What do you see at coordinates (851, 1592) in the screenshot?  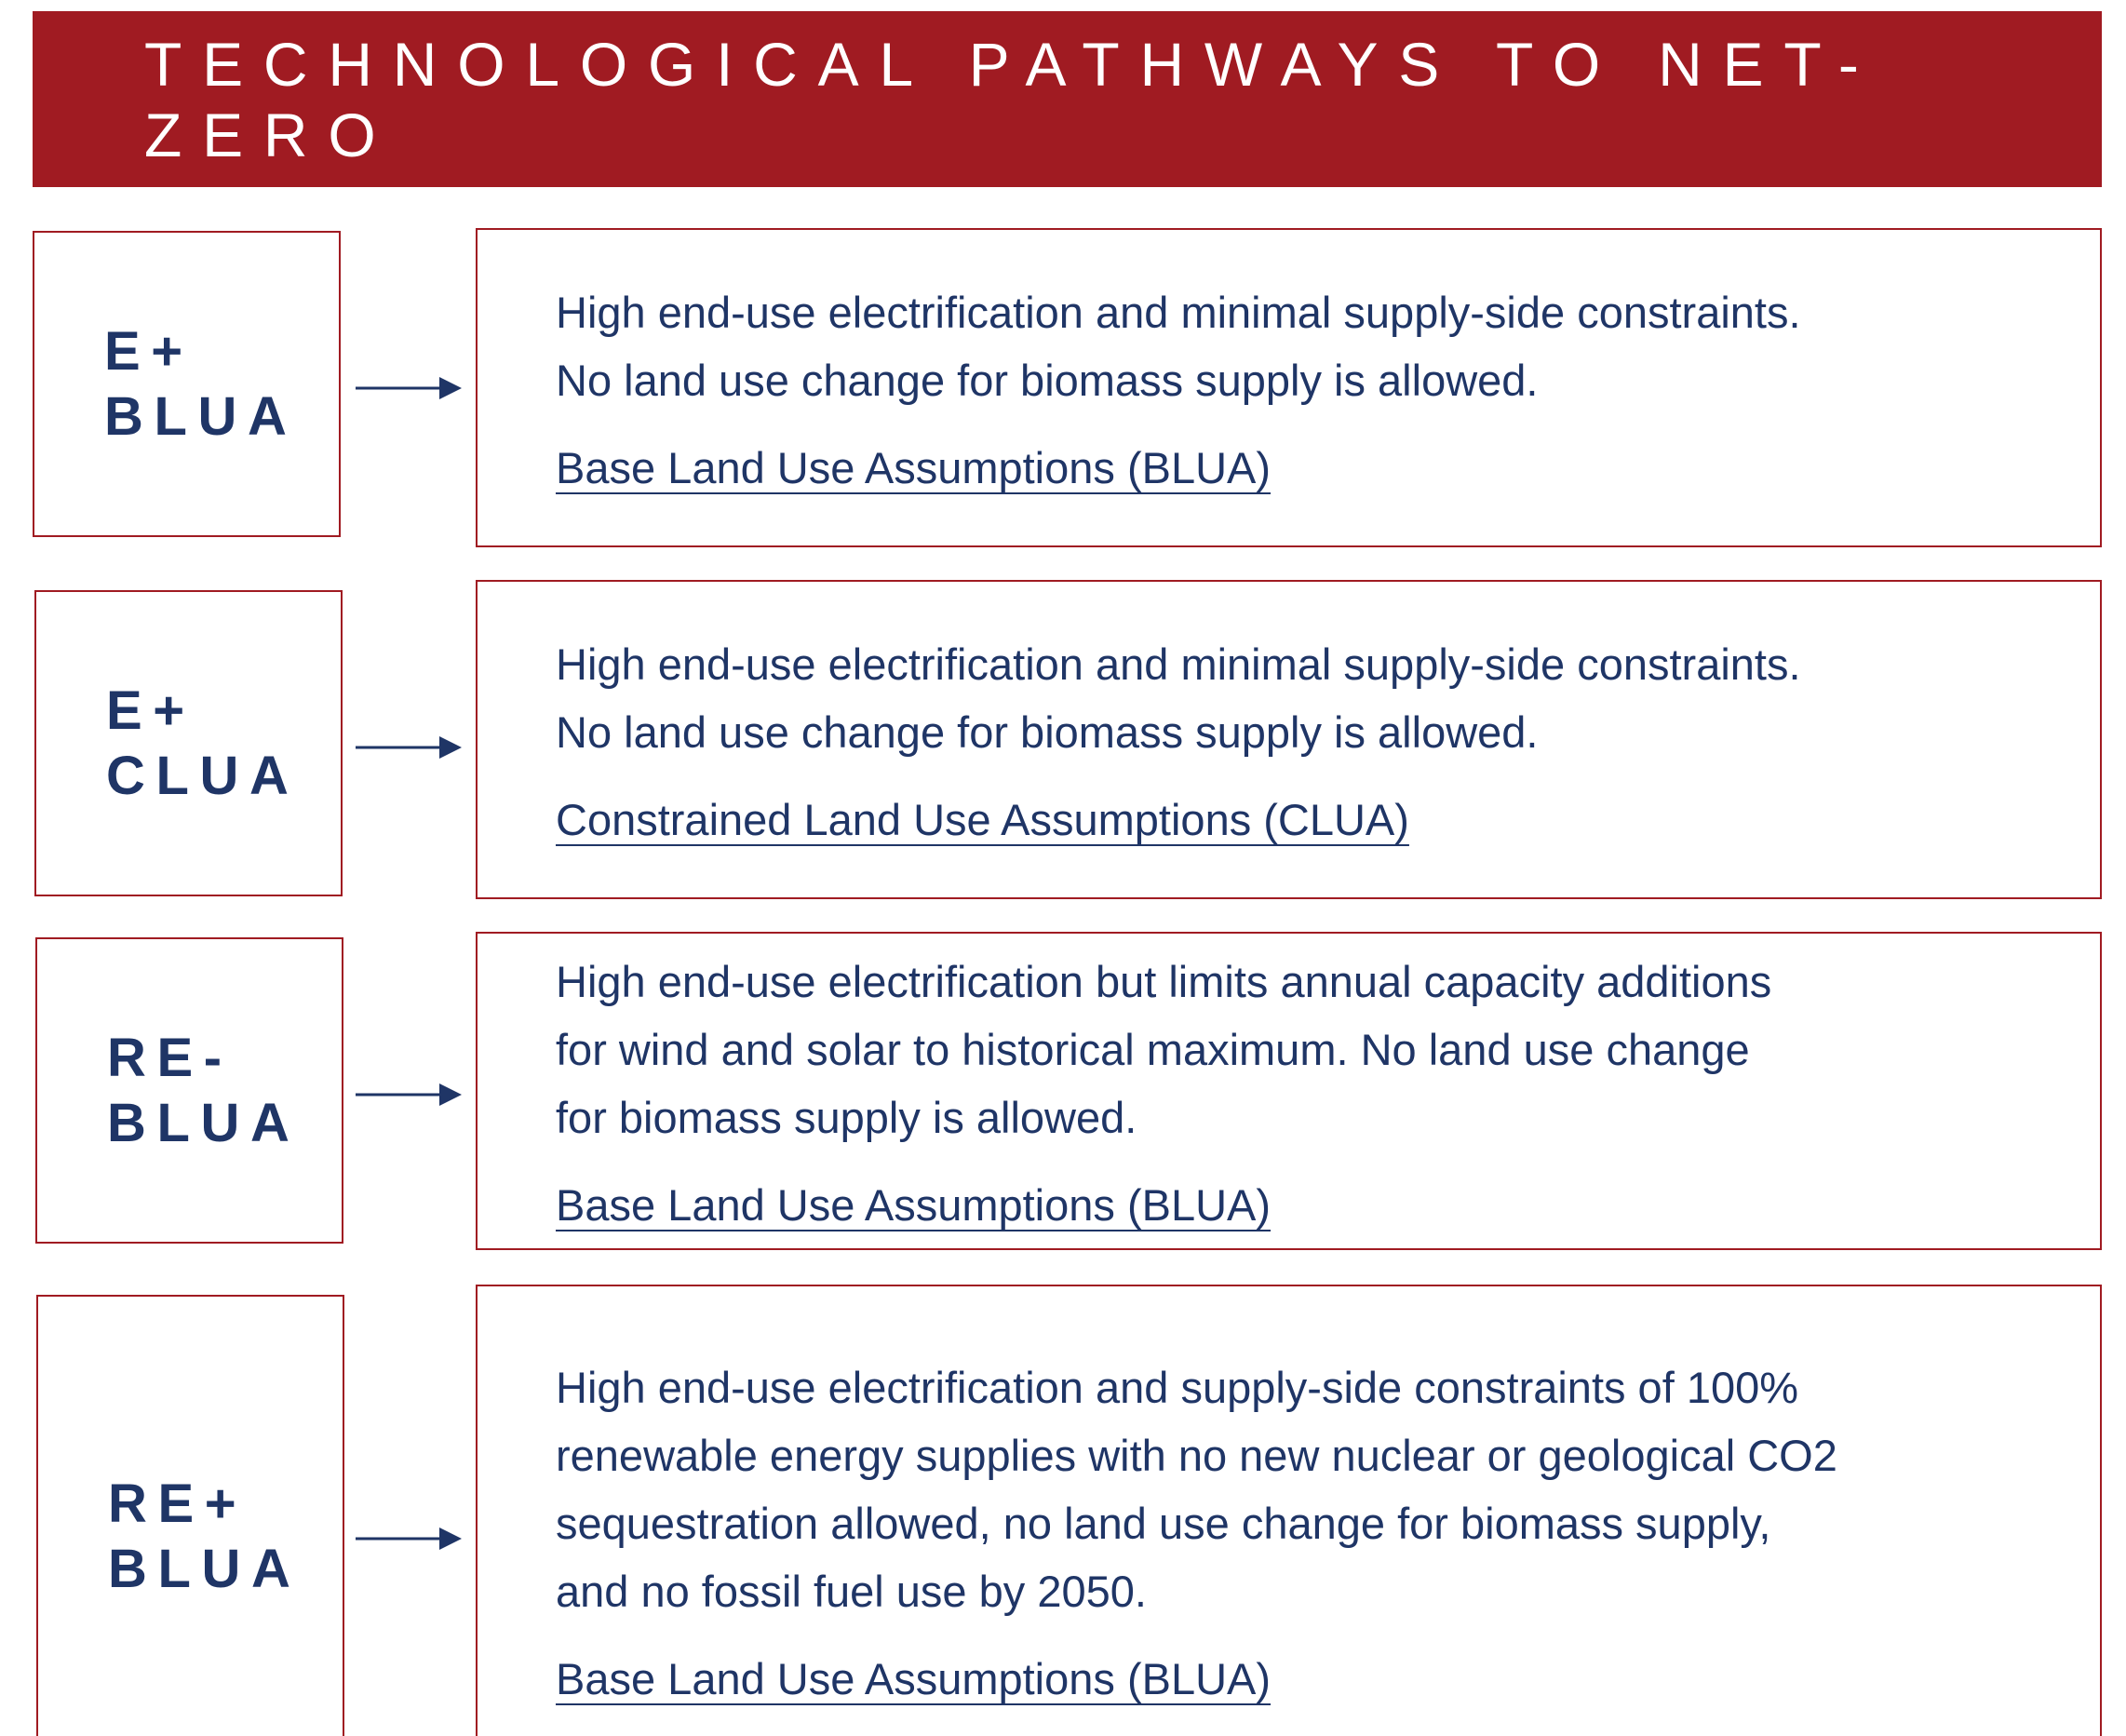 I see `description-line: and no fossil fuel use by 2050.` at bounding box center [851, 1592].